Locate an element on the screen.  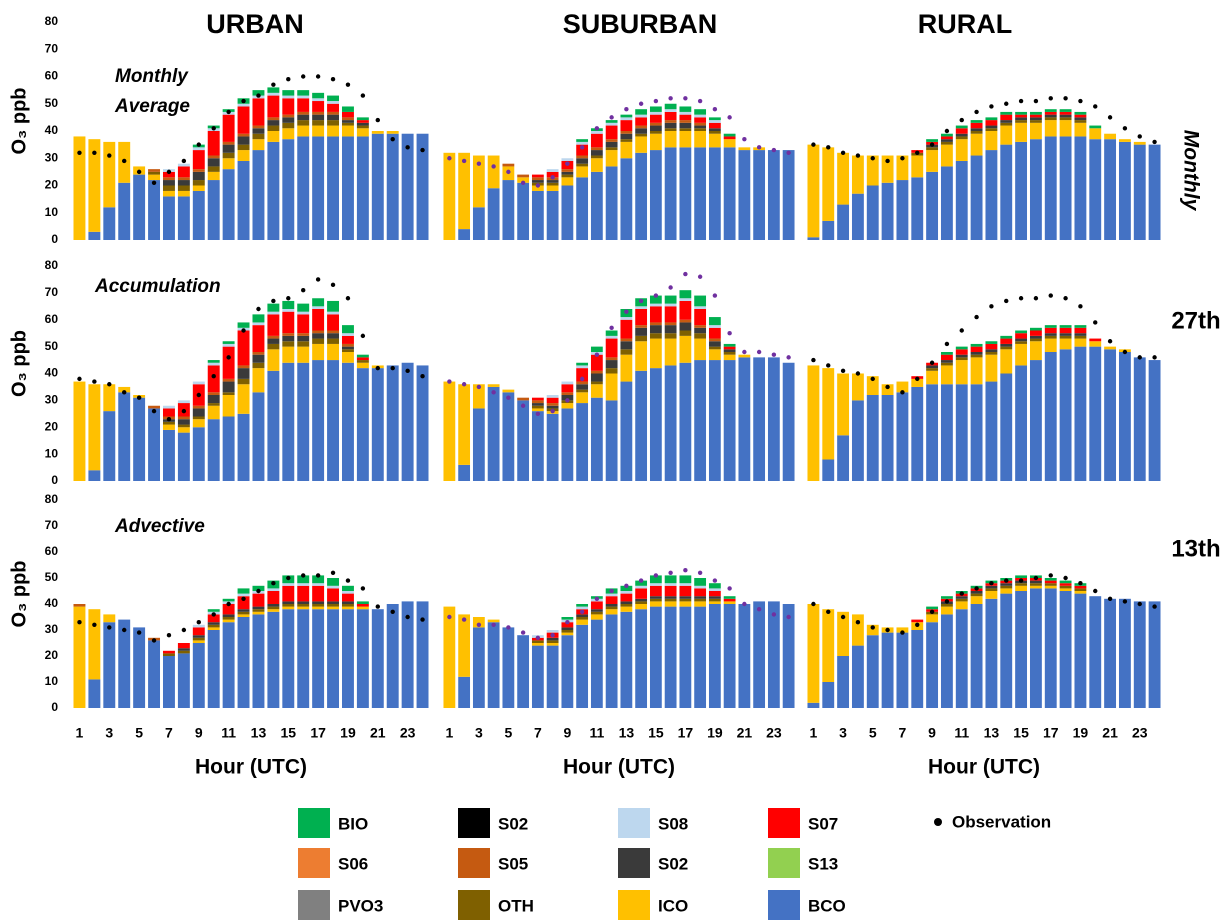
y-tick-label: 0 is located at coordinates (54, 239).